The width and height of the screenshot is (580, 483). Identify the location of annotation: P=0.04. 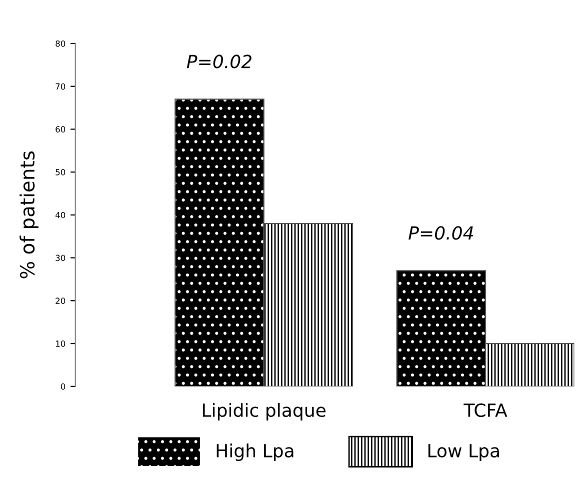
(441, 233).